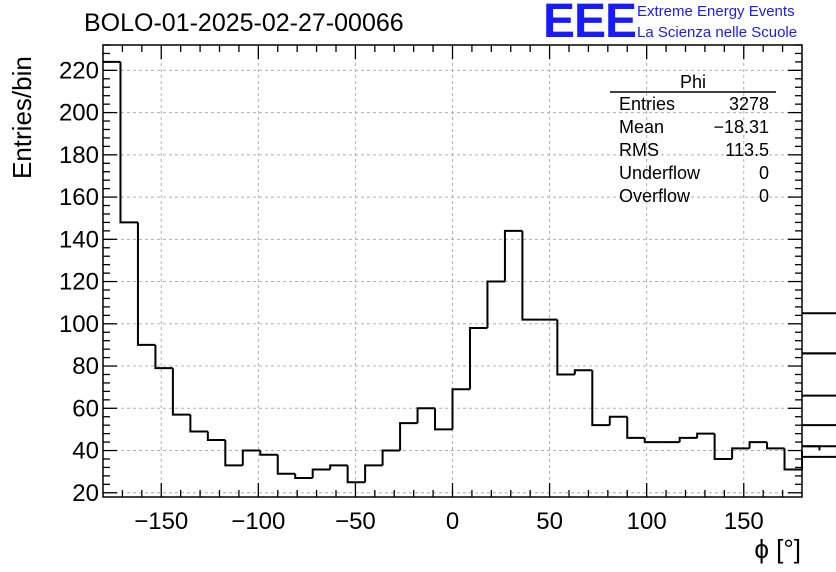  I want to click on stats-box-title: Phi, so click(693, 82).